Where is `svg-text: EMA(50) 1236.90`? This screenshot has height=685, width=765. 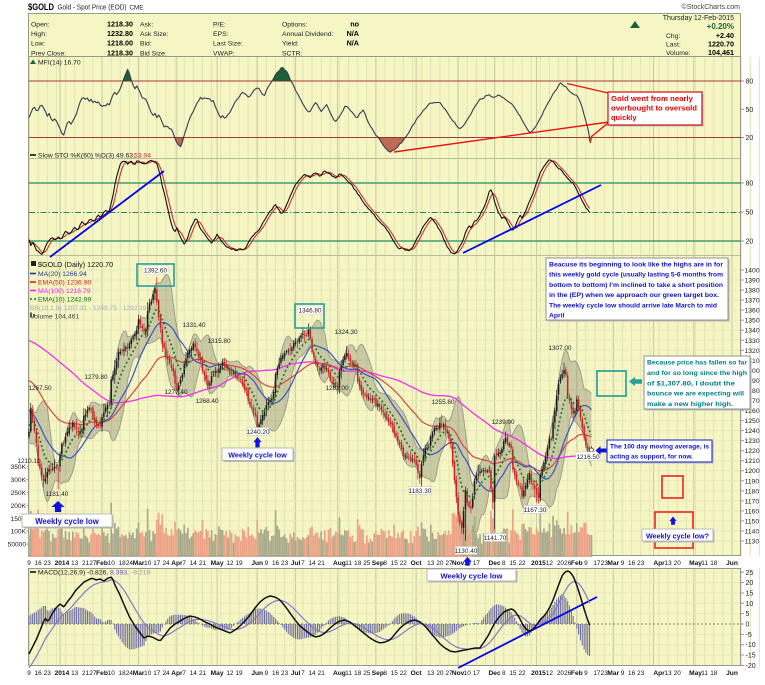
svg-text: EMA(50) 1236.90 is located at coordinates (64, 283).